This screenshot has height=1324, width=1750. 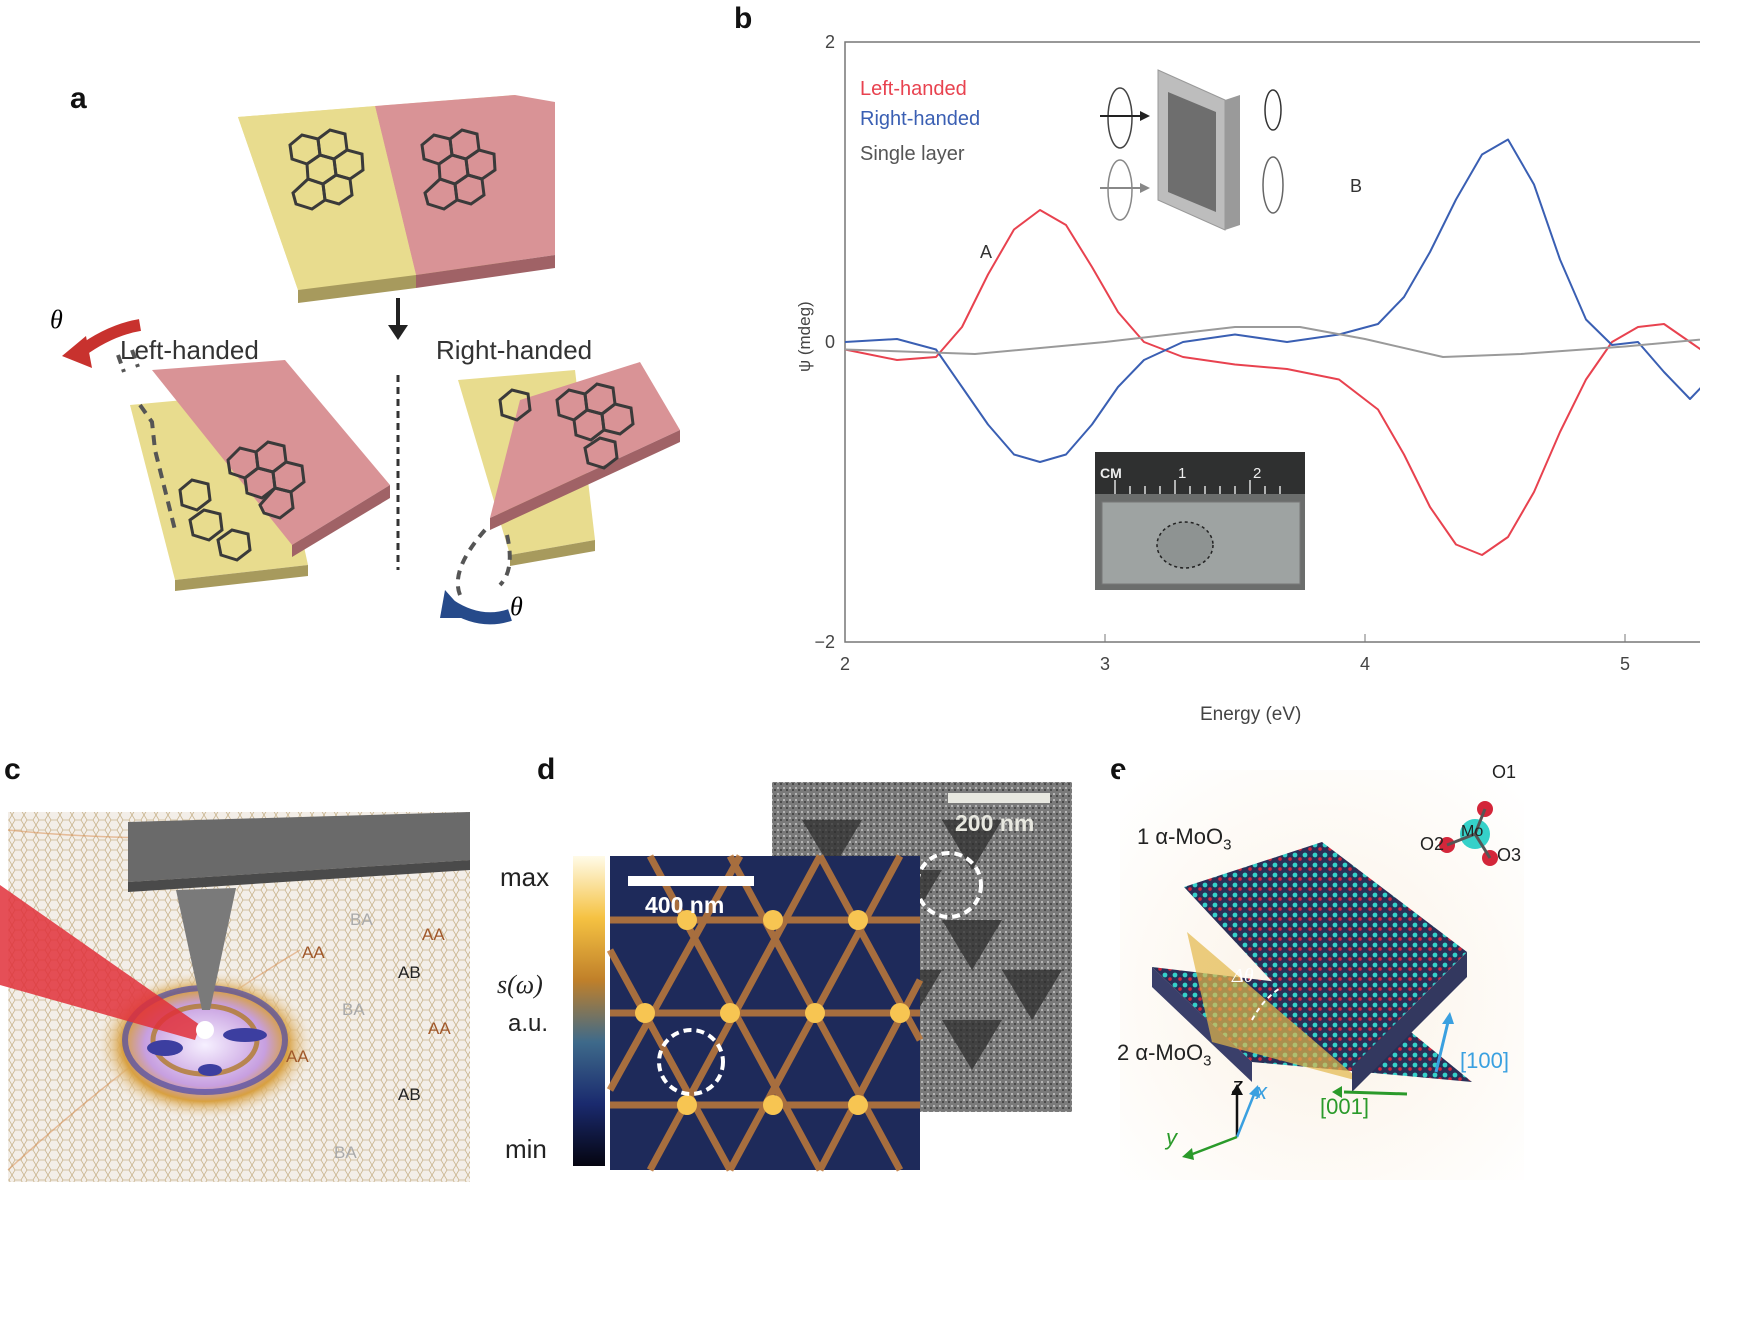 I want to click on panel-c-illustration, so click(x=235, y=997).